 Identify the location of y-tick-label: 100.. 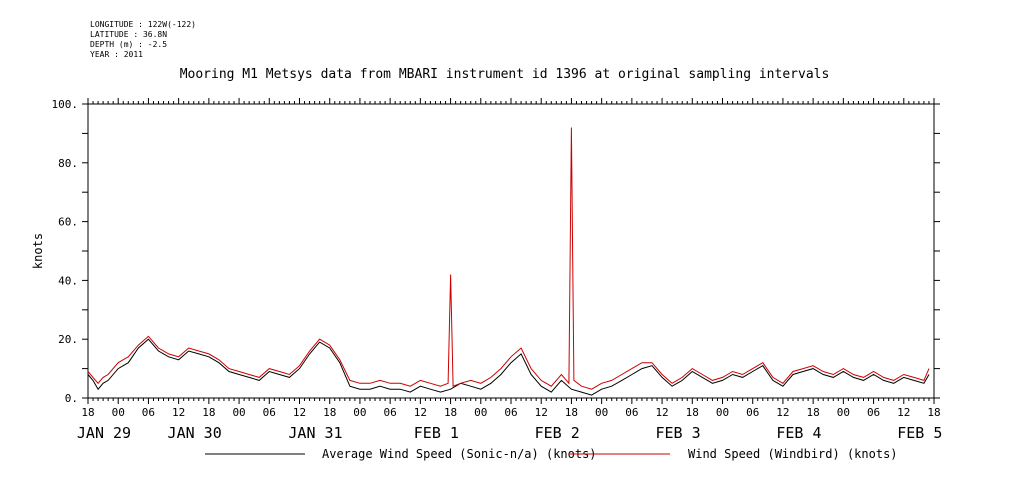
(65, 104).